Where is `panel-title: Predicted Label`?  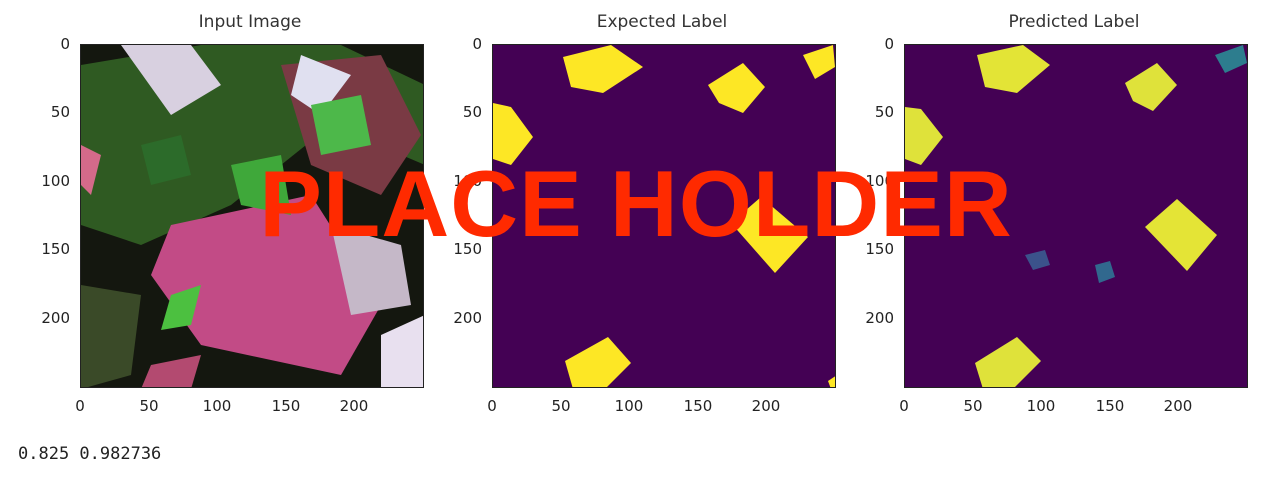 panel-title: Predicted Label is located at coordinates (1068, 22).